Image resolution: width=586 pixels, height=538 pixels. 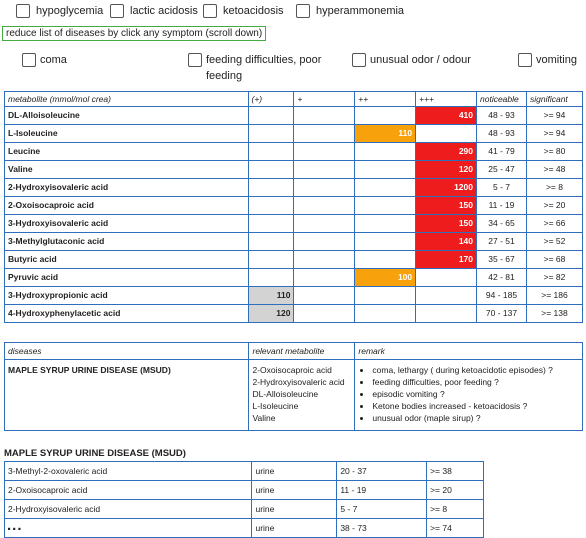 I want to click on noticeable-range: 34 - 65, so click(x=501, y=223).